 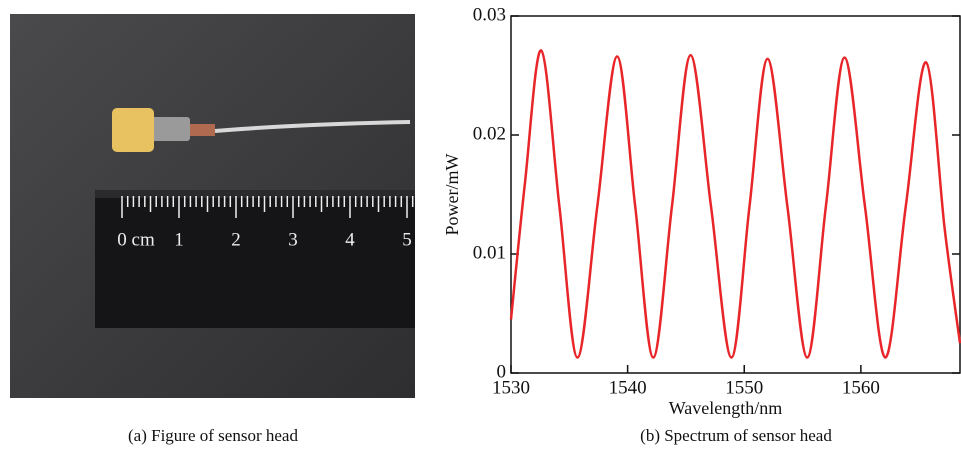 I want to click on x-tick-label: 1550, so click(x=744, y=387).